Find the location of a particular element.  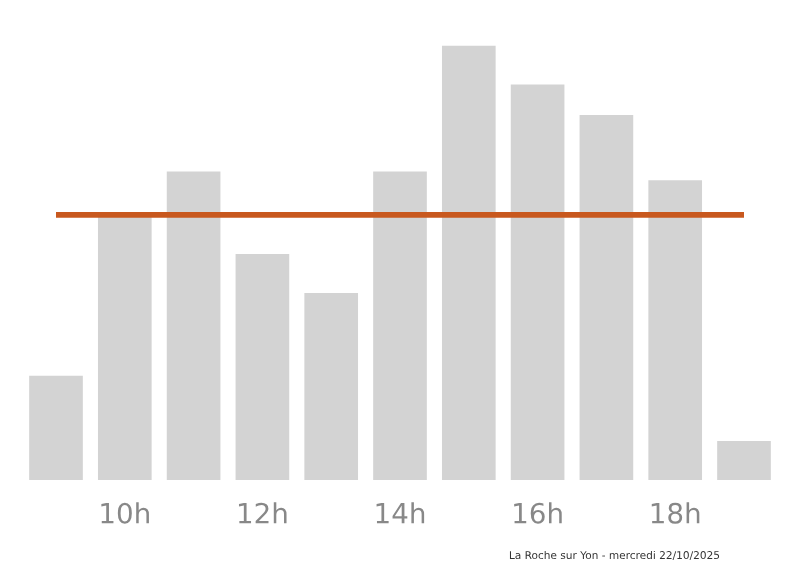

x-tick-label: 14h is located at coordinates (400, 513).